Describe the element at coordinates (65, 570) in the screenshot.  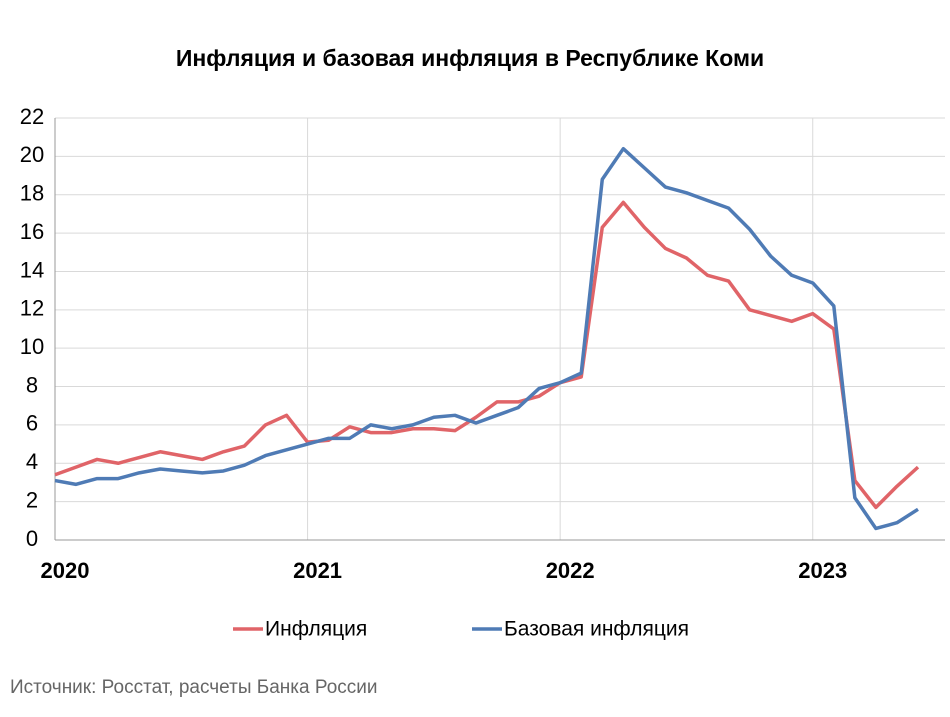
I see `x-tick-label: 2020` at that location.